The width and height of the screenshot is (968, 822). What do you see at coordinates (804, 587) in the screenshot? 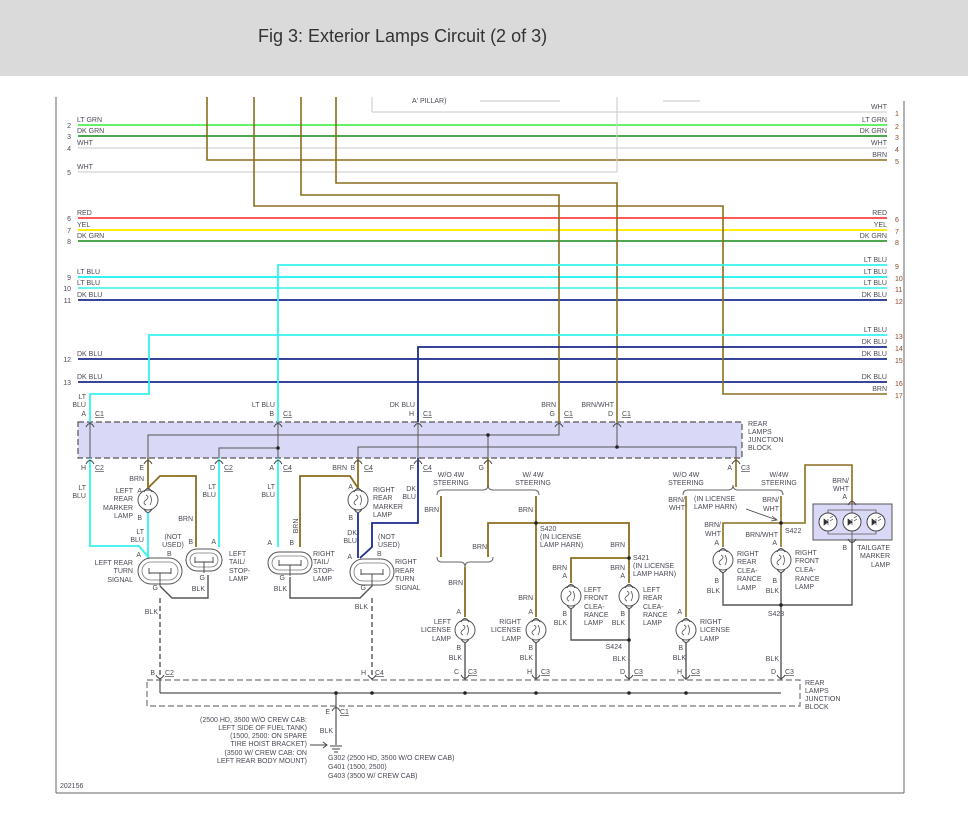
I see `right-area-label: LAMP` at bounding box center [804, 587].